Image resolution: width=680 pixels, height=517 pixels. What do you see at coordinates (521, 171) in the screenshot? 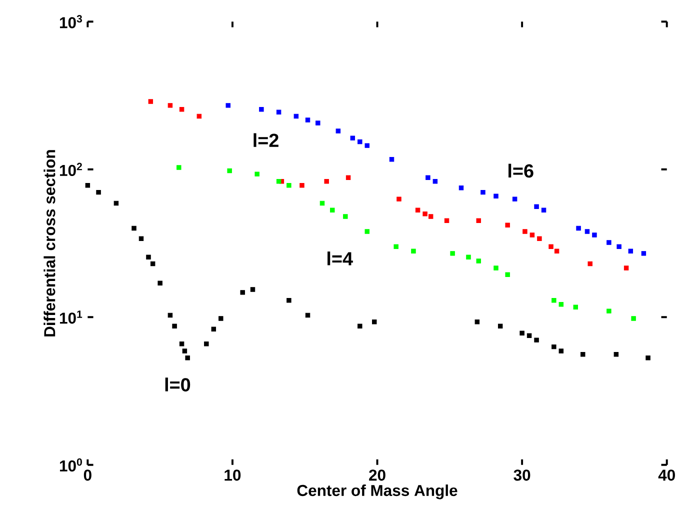
I see `annotation: l=6` at bounding box center [521, 171].